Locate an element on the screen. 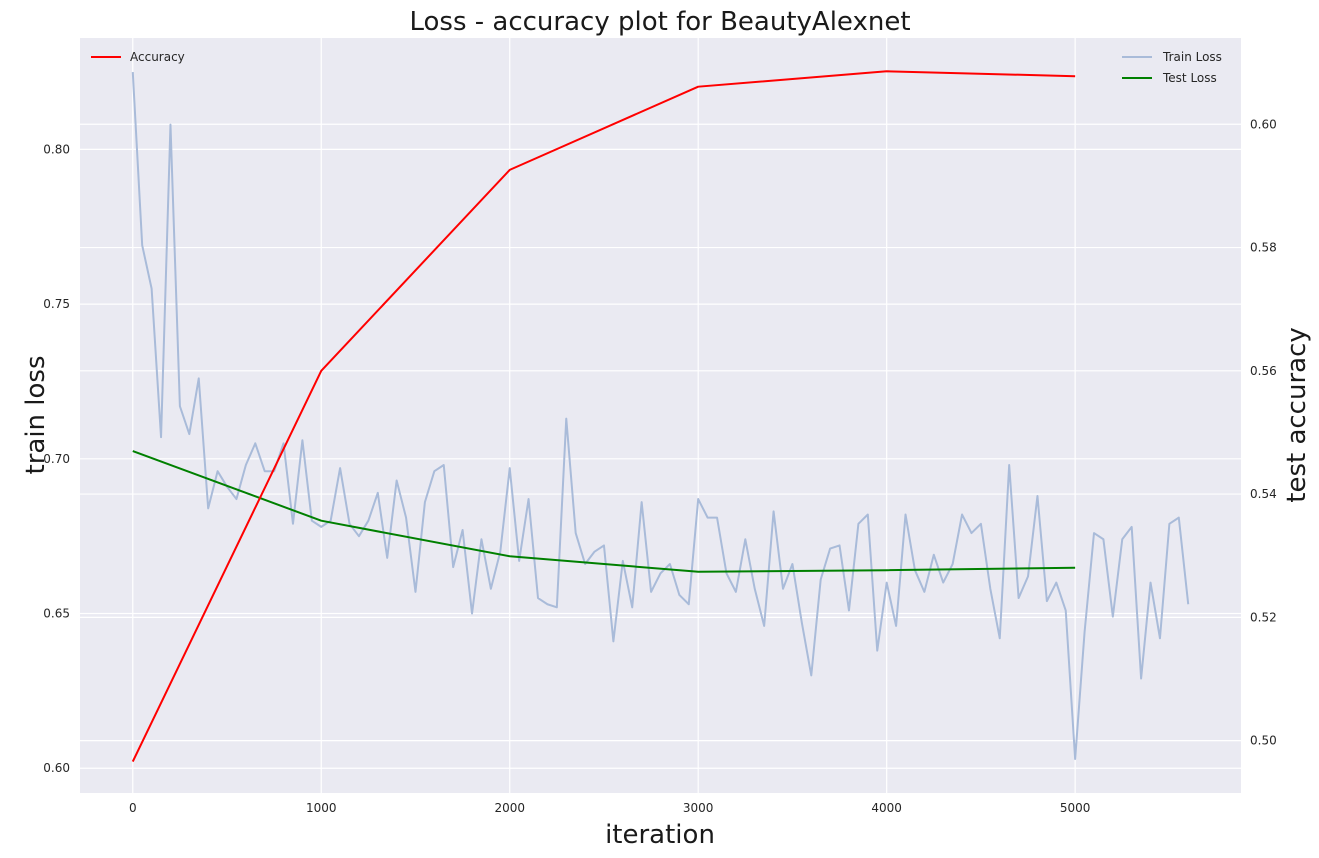 The width and height of the screenshot is (1319, 858). legend-test-loss-label: Test Loss is located at coordinates (1189, 78).